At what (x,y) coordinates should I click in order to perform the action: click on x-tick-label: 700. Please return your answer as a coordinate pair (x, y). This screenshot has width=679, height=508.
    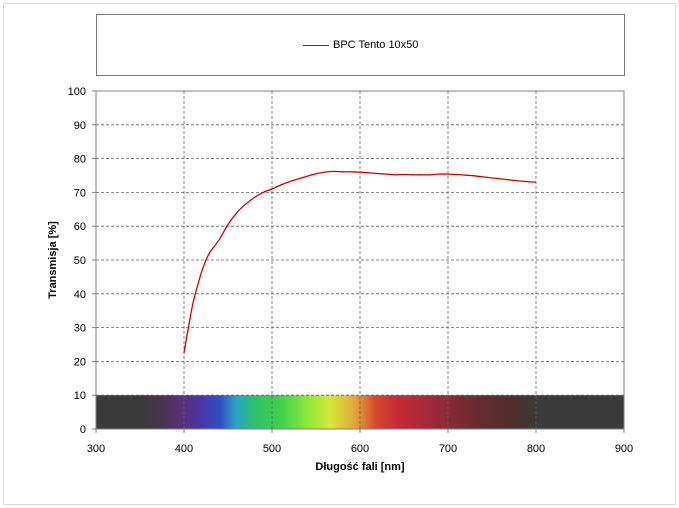
    Looking at the image, I should click on (448, 449).